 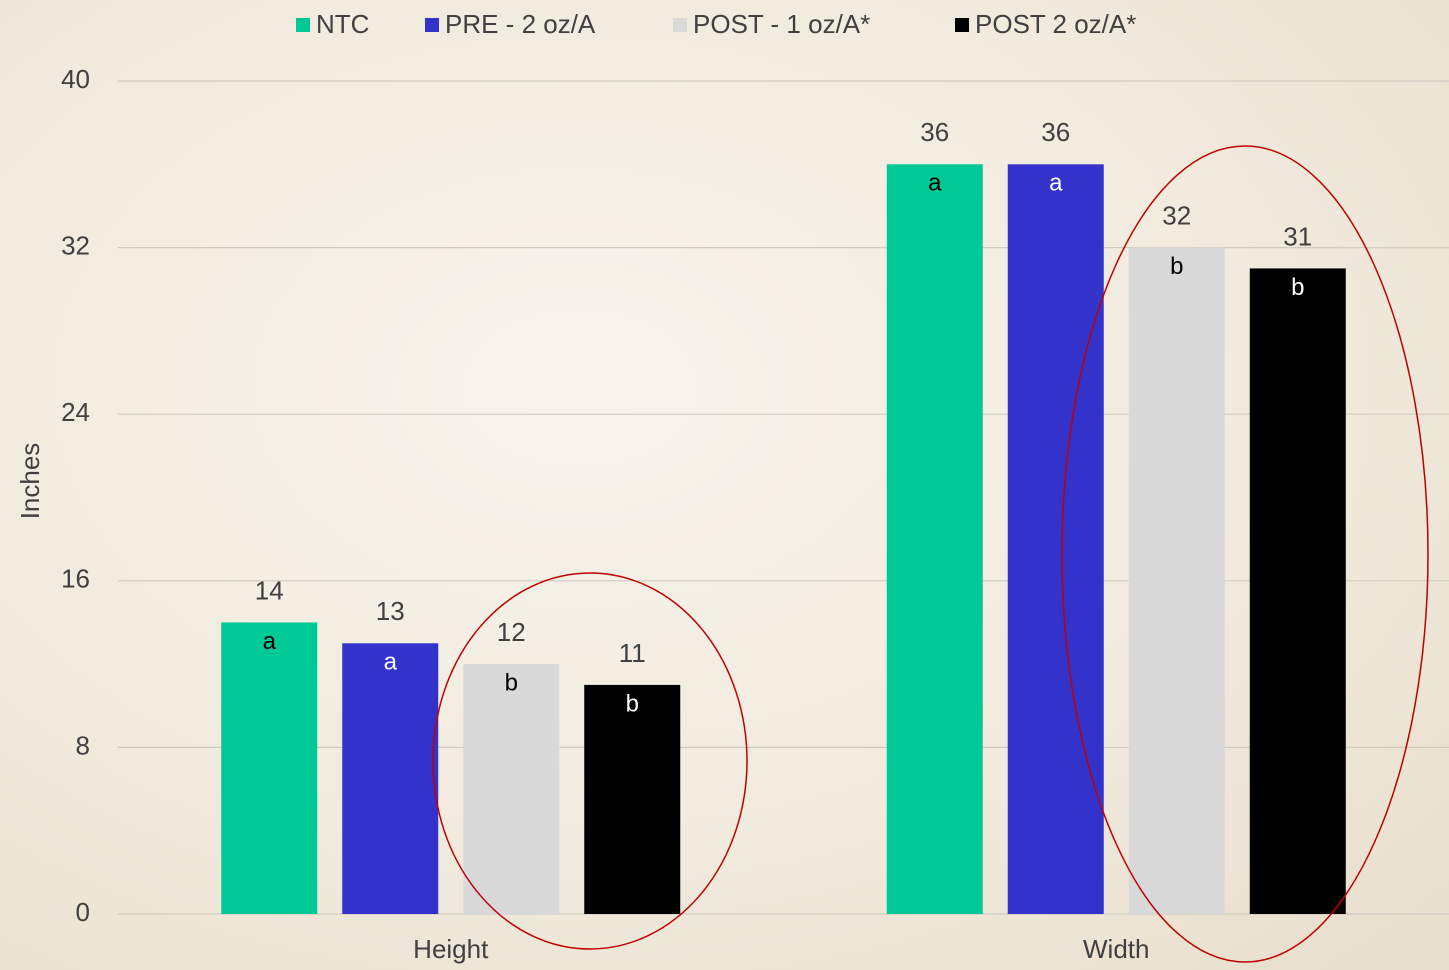 What do you see at coordinates (75, 579) in the screenshot?
I see `y-tick-label: 16` at bounding box center [75, 579].